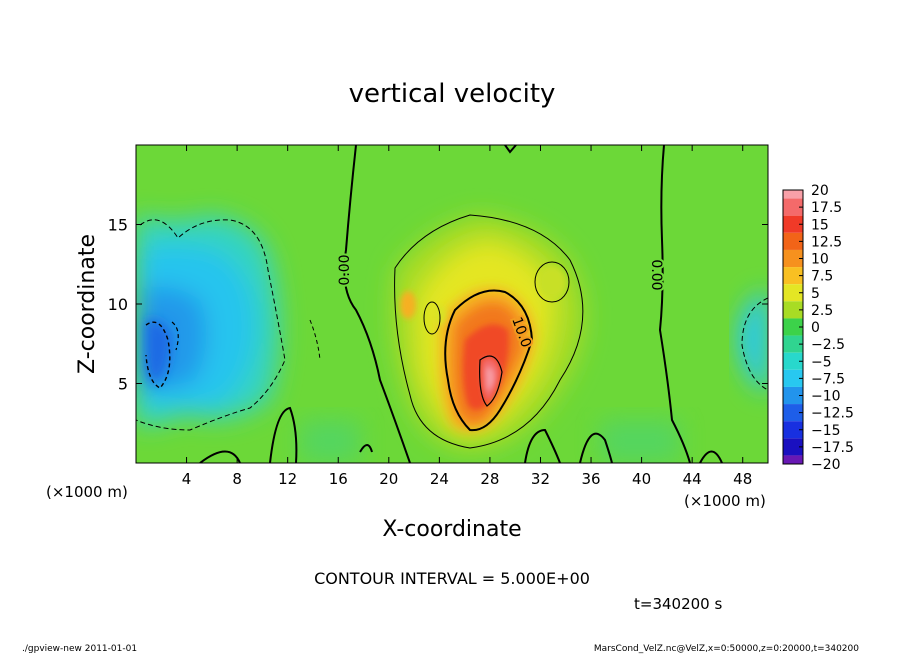 The height and width of the screenshot is (654, 904). What do you see at coordinates (815, 328) in the screenshot?
I see `colorbar-label: 0` at bounding box center [815, 328].